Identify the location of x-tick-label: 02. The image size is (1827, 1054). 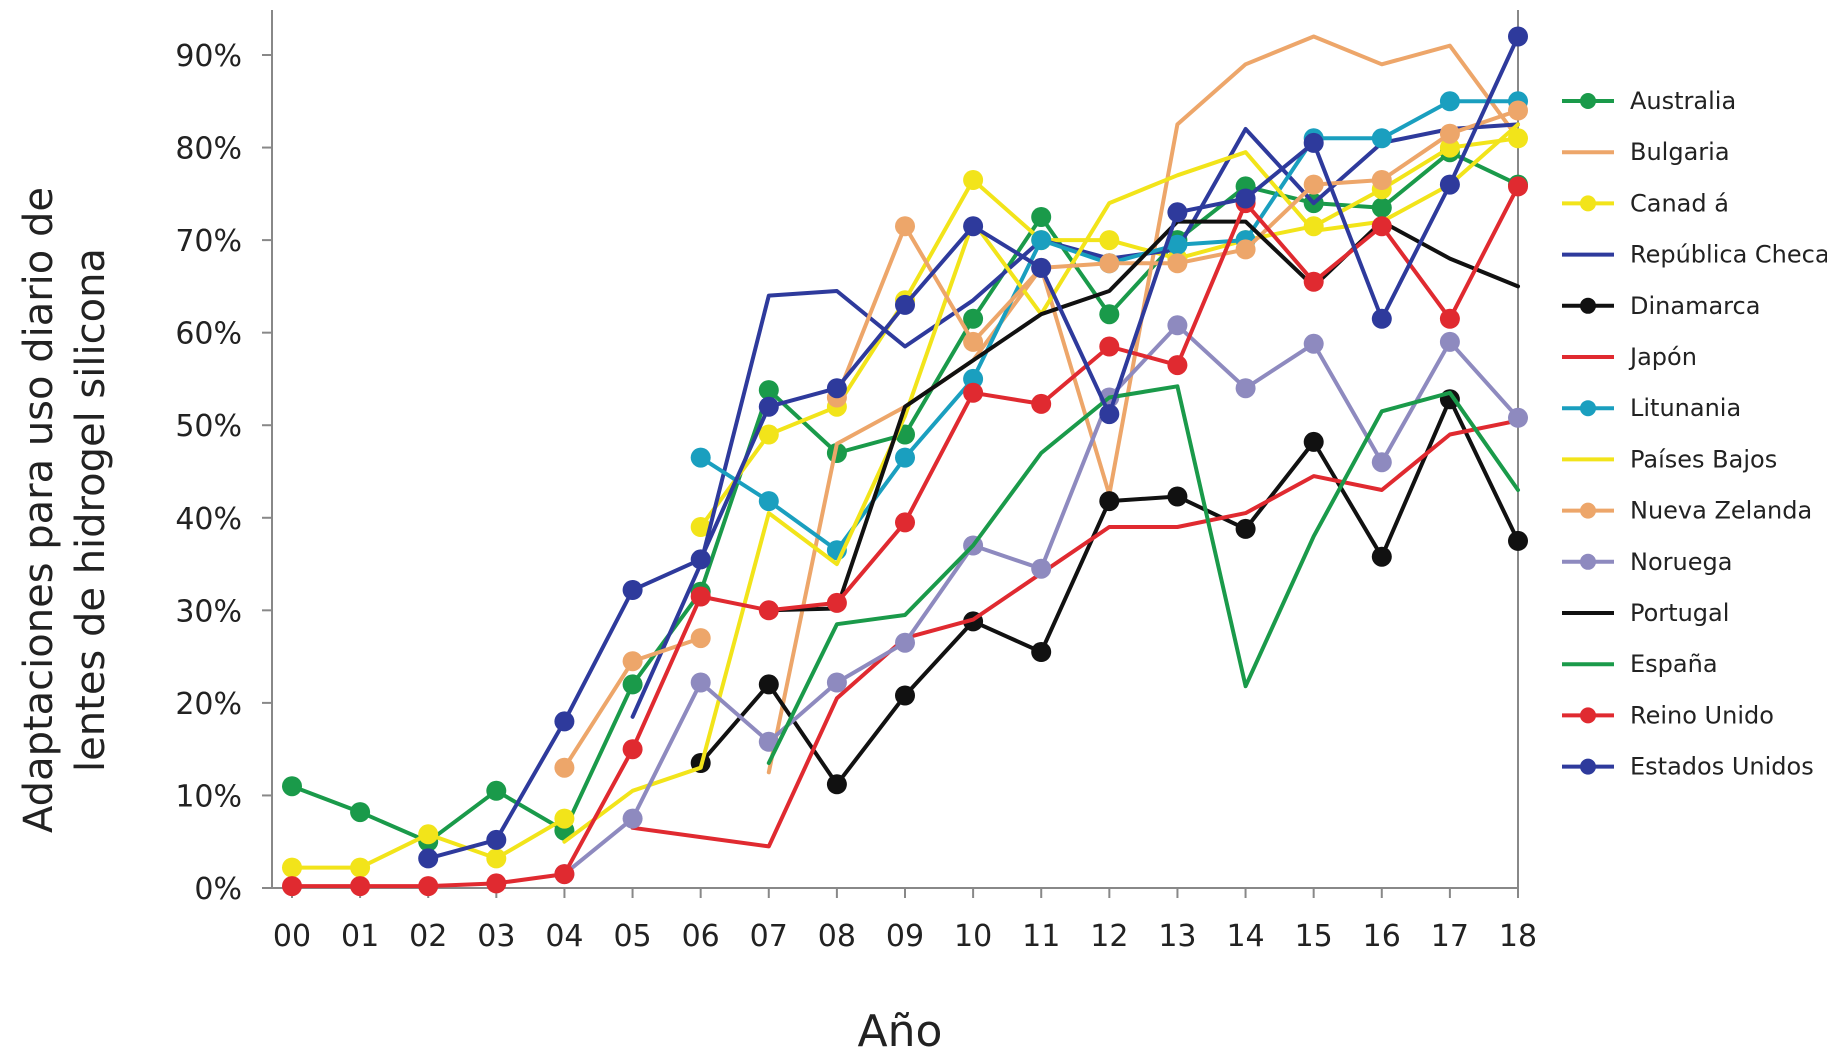
(428, 936).